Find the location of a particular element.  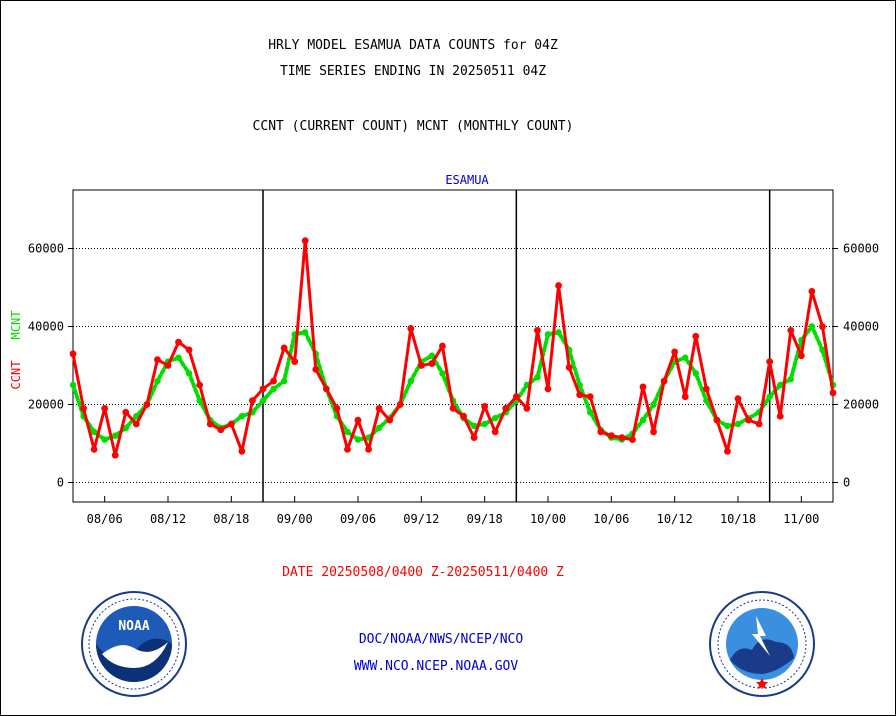

noaa-logo-text: NOAA is located at coordinates (133, 626).